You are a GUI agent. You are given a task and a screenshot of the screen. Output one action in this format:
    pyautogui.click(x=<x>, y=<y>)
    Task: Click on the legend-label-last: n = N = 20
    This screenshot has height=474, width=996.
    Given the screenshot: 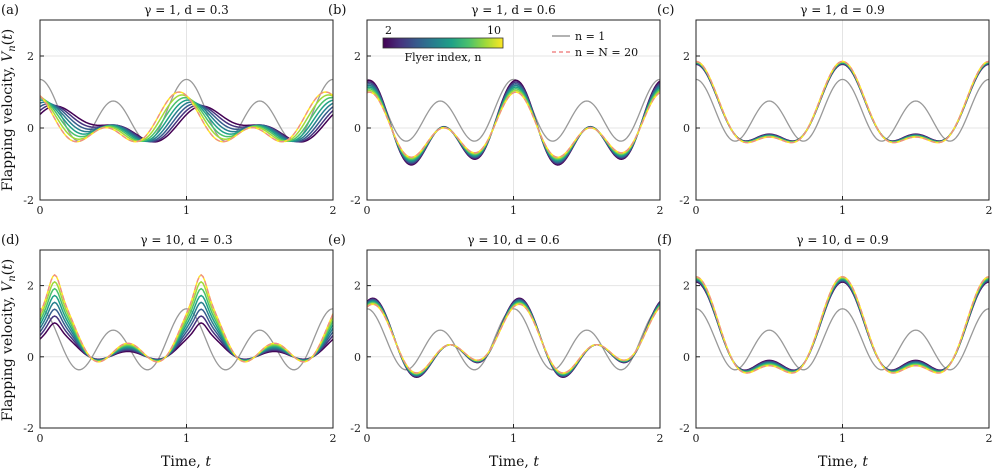 What is the action you would take?
    pyautogui.click(x=606, y=52)
    